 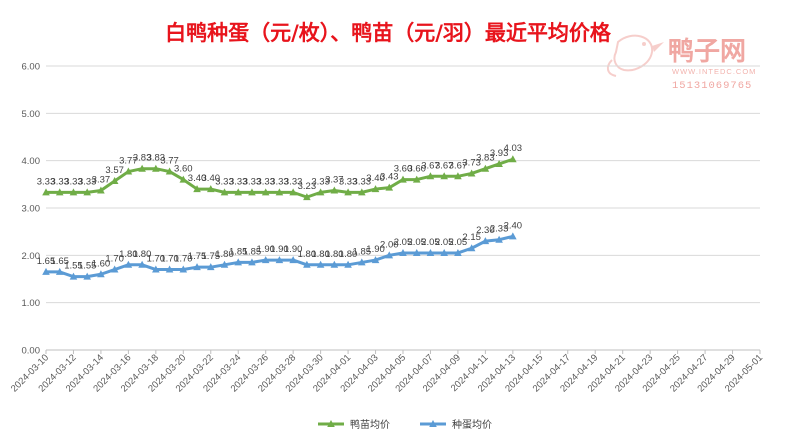 I want to click on y-tick-label: 2.00, so click(x=31, y=256).